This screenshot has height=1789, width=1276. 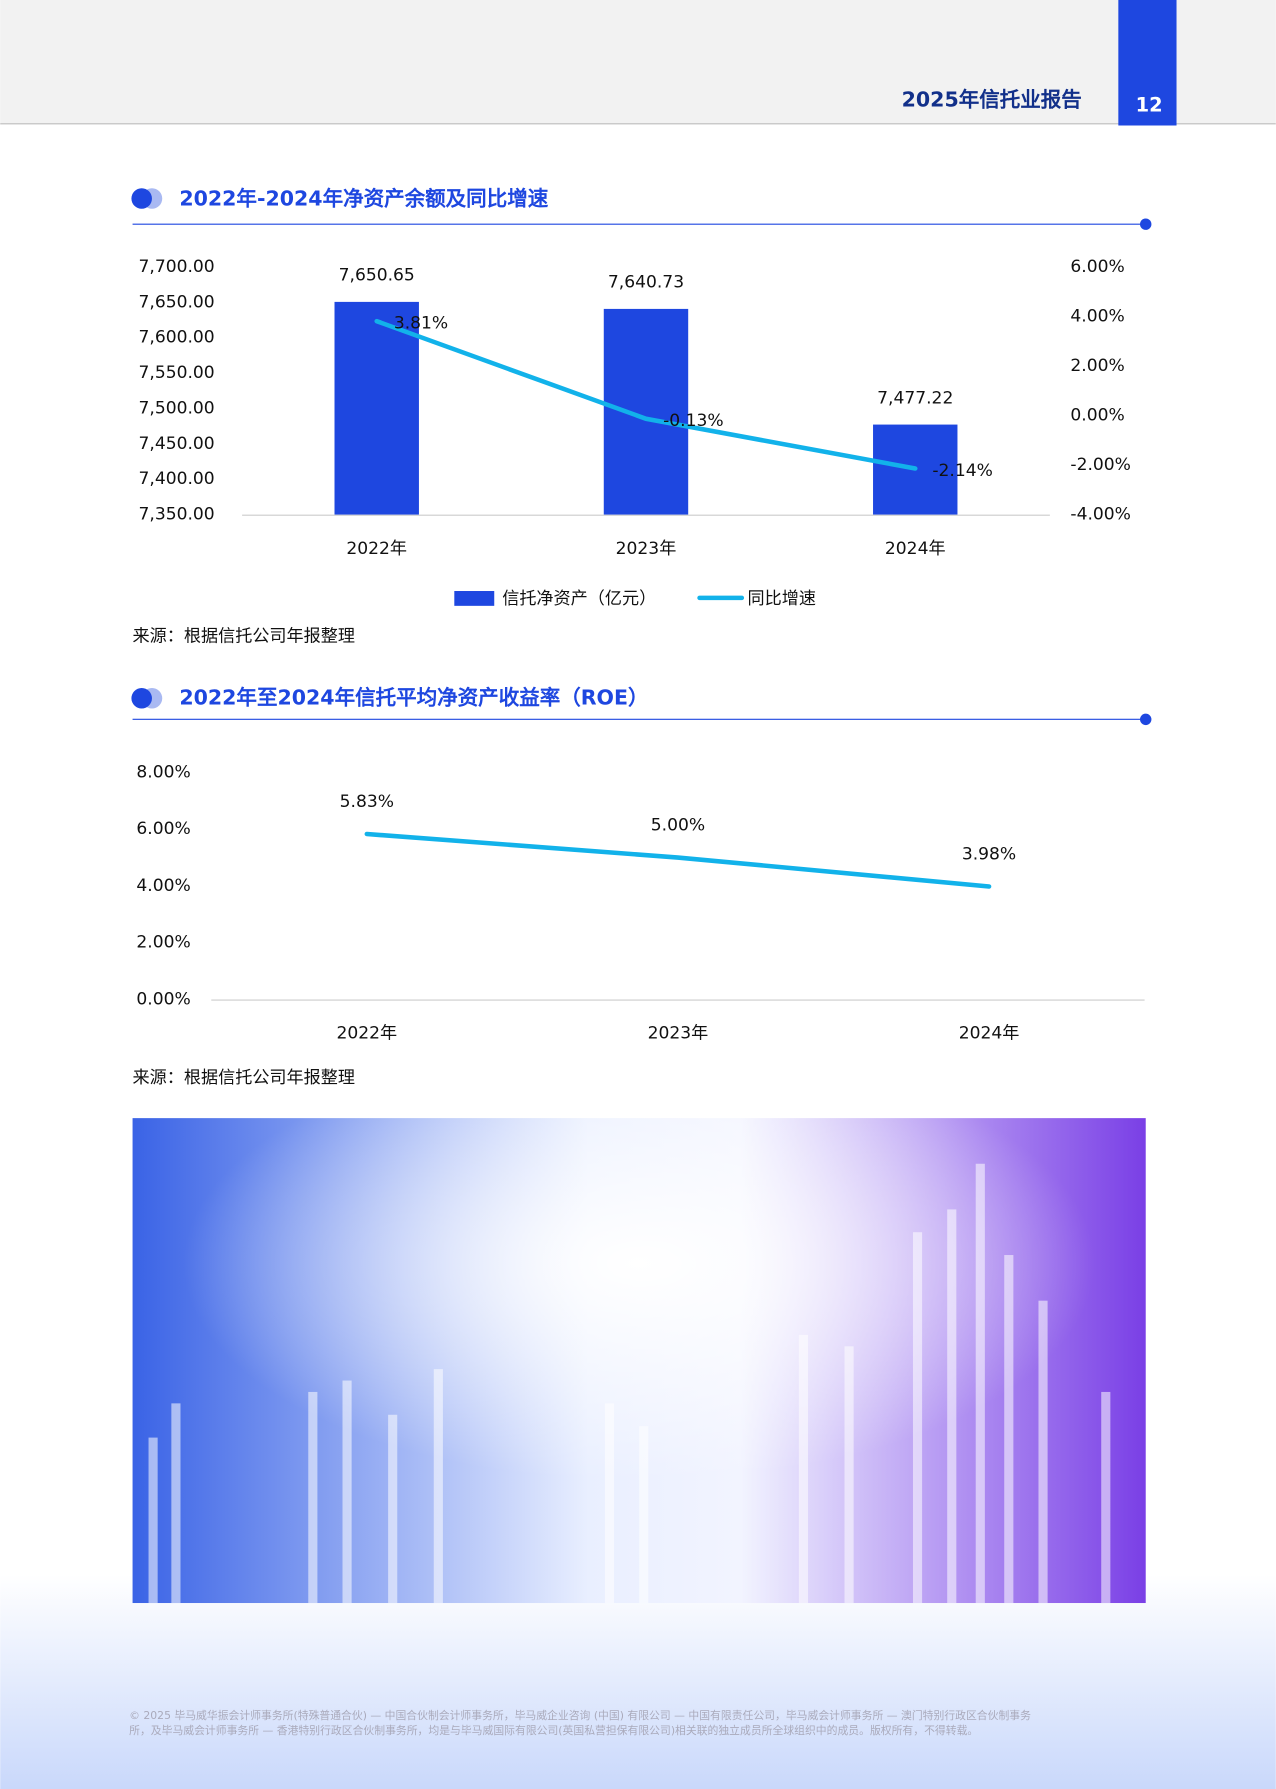 What do you see at coordinates (782, 599) in the screenshot?
I see `legend-label: 同比增速` at bounding box center [782, 599].